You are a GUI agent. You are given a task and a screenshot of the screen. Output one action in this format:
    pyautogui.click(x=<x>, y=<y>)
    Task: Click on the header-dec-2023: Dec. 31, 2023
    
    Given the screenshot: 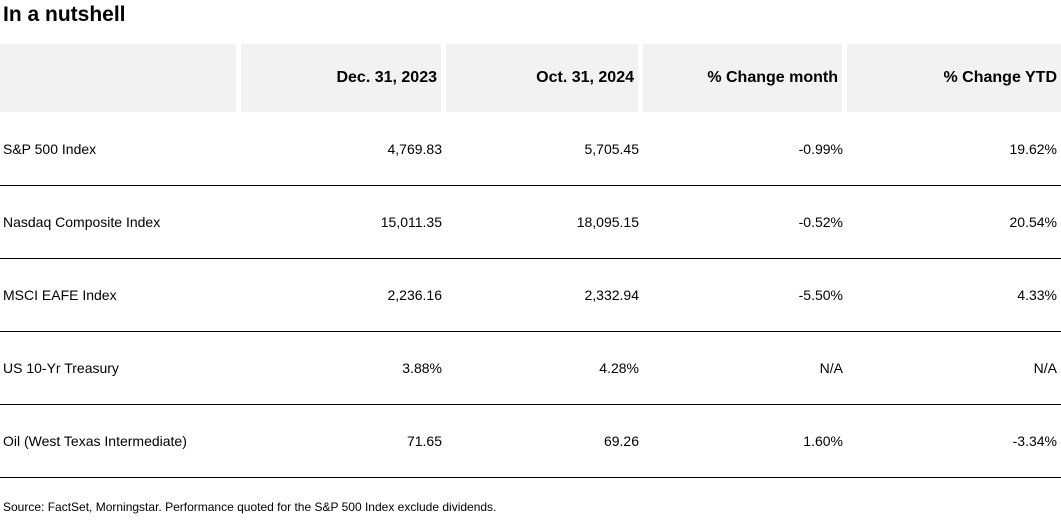 What is the action you would take?
    pyautogui.click(x=343, y=78)
    